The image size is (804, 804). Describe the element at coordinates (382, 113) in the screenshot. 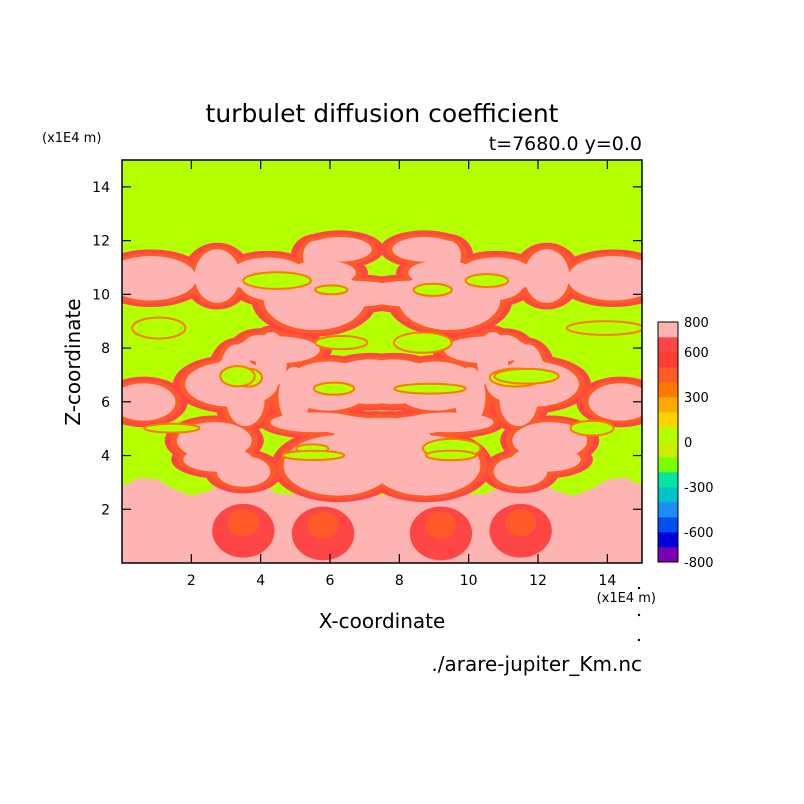

I see `chart-title: turbulet diffusion coefficient` at that location.